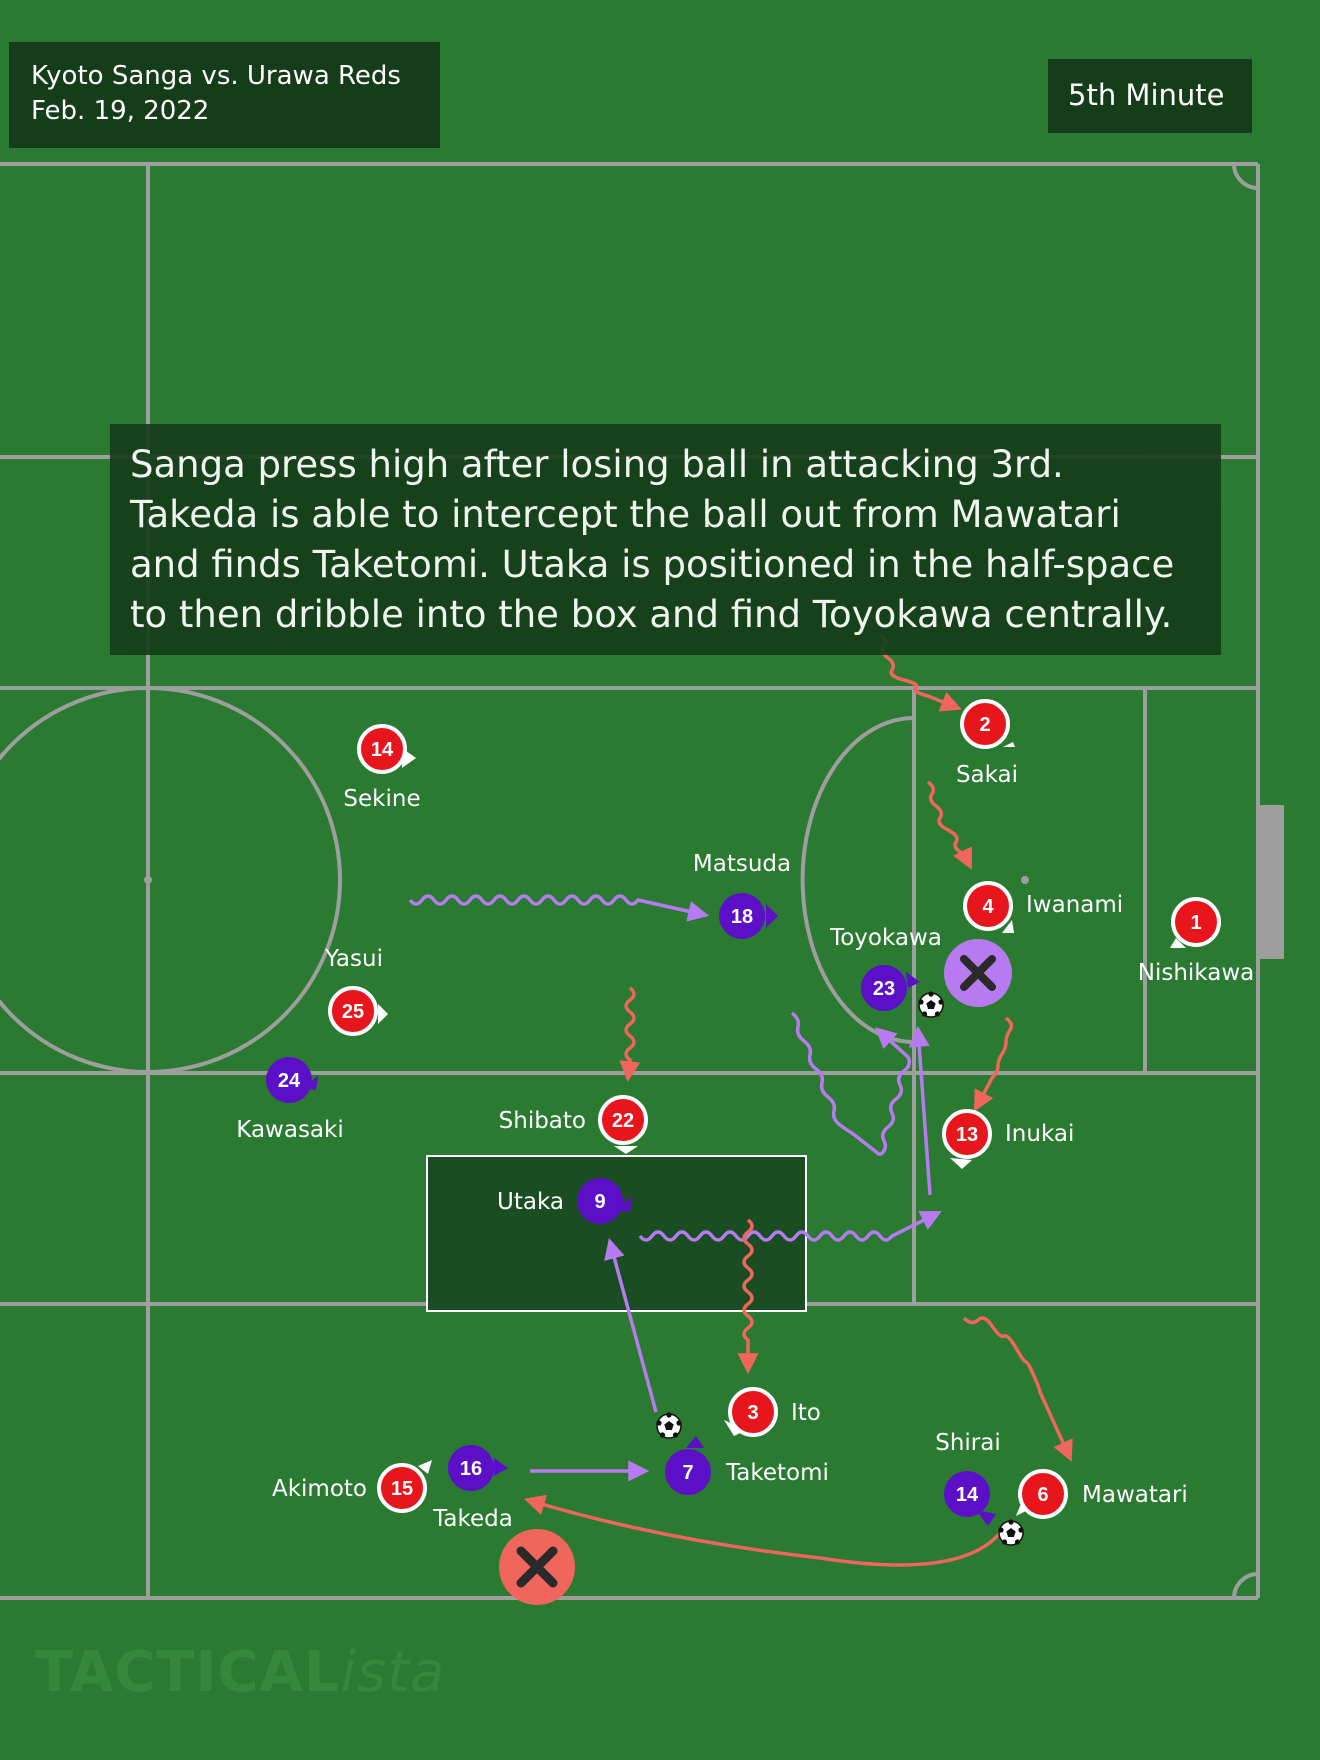 Image resolution: width=1320 pixels, height=1760 pixels. Describe the element at coordinates (1017, 1389) in the screenshot. I see `red-press-mawatari` at that location.